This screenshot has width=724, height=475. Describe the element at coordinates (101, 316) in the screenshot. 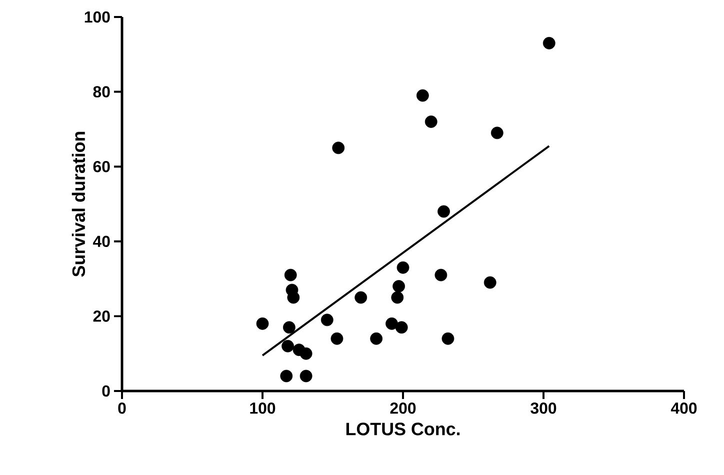

I see `y-tick-label: 20` at that location.